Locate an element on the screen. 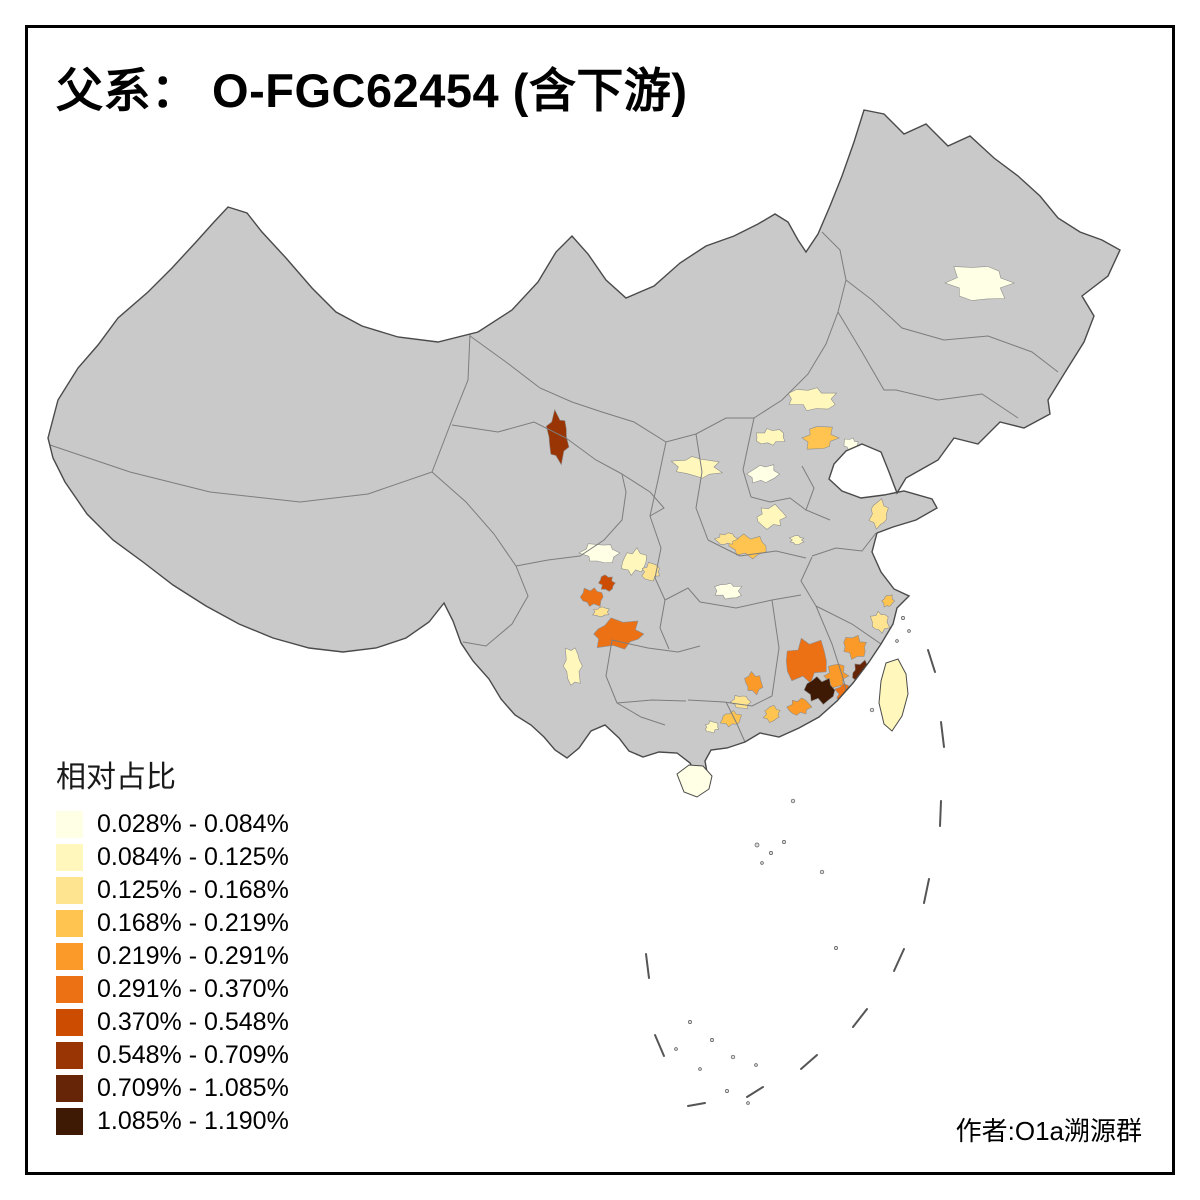 The width and height of the screenshot is (1200, 1200). legend-label: 0.084% - 0.125% is located at coordinates (193, 857).